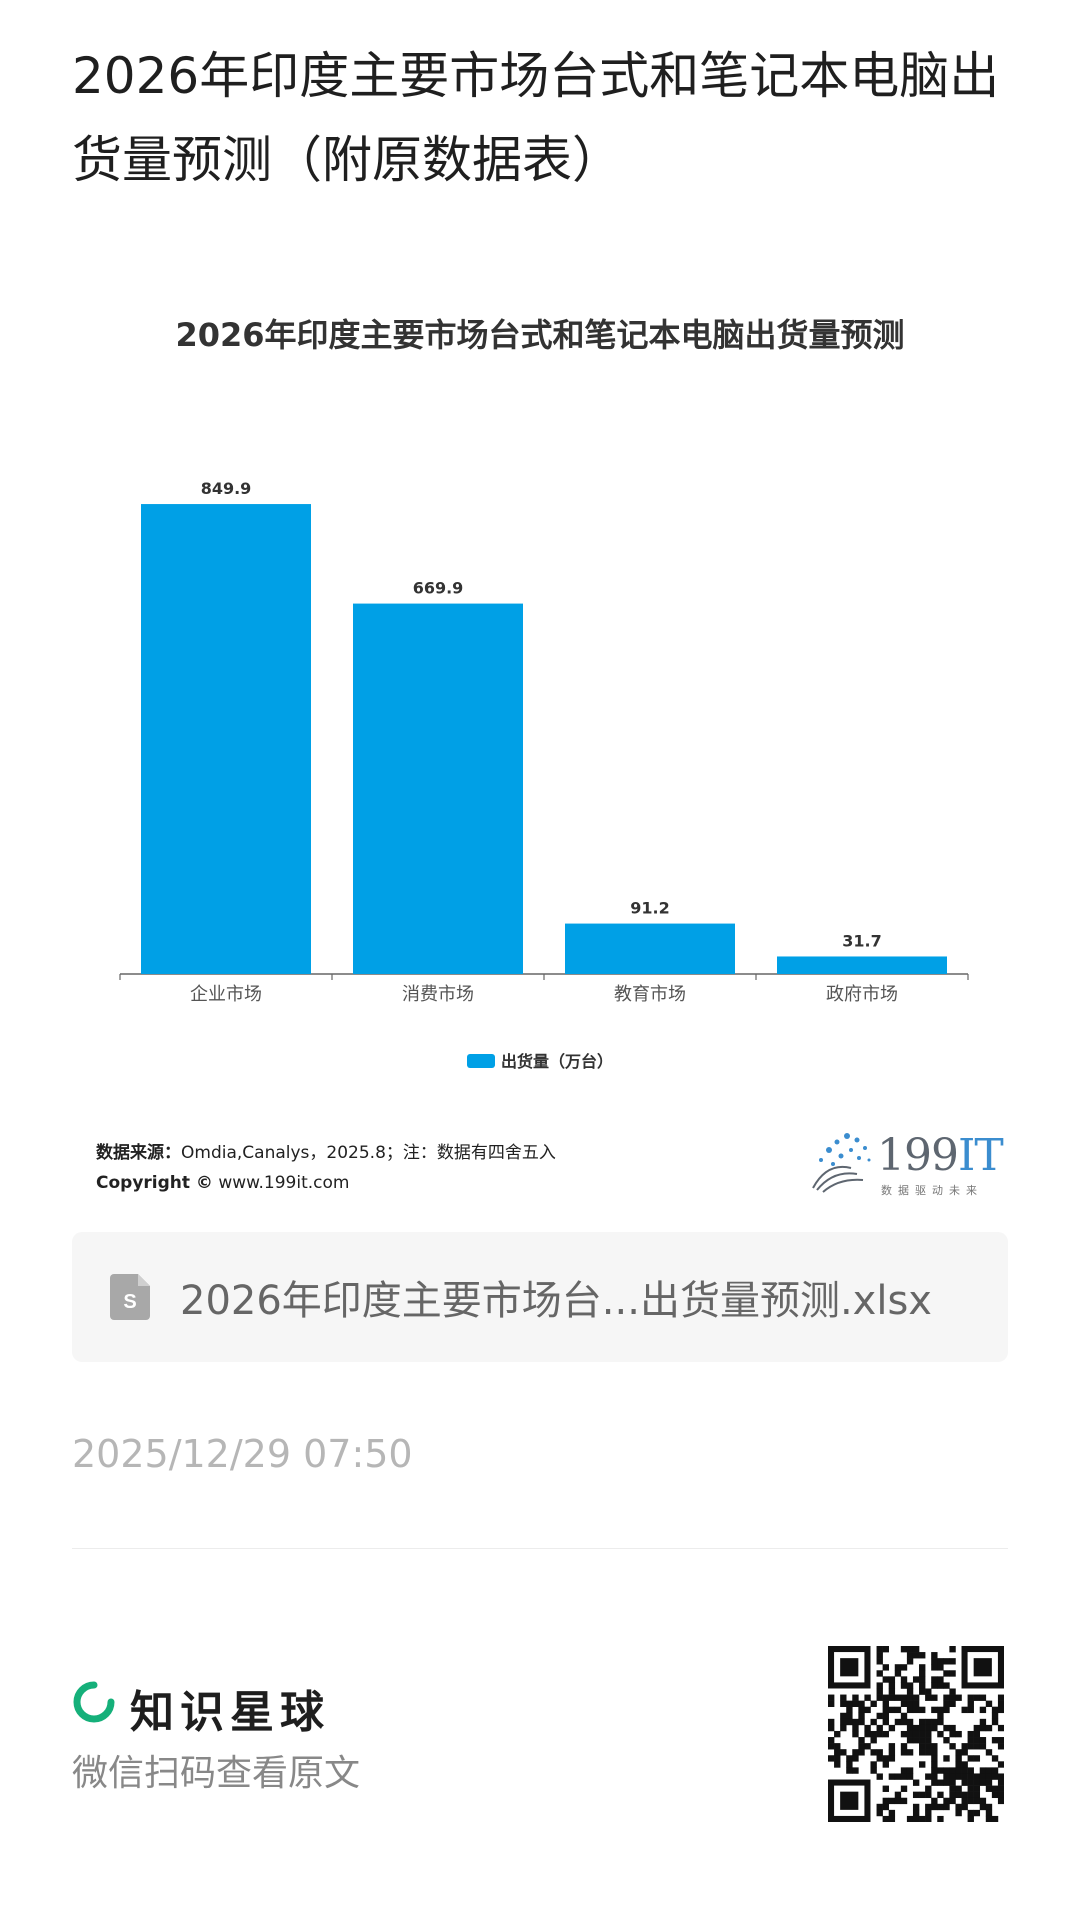 This screenshot has width=1080, height=1915. I want to click on 199it-logo: 199IT 数据驱动未来, so click(907, 1161).